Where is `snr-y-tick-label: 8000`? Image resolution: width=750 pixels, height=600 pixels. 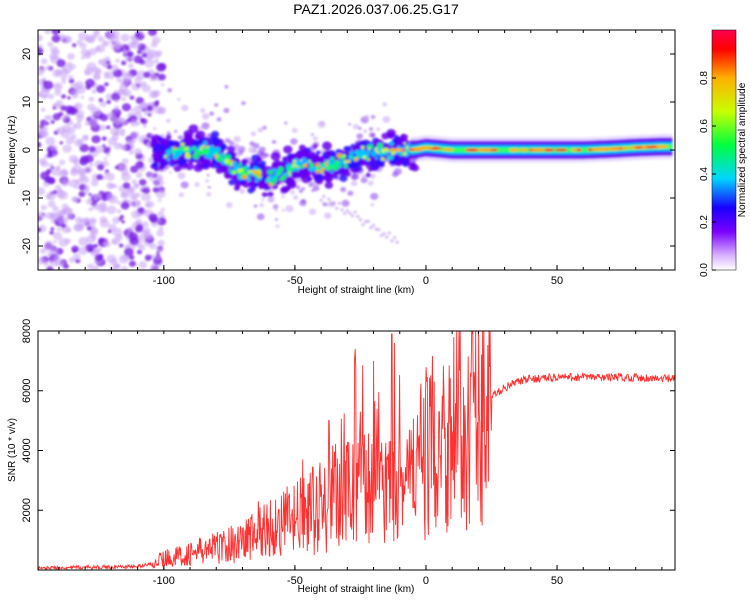 snr-y-tick-label: 8000 is located at coordinates (27, 331).